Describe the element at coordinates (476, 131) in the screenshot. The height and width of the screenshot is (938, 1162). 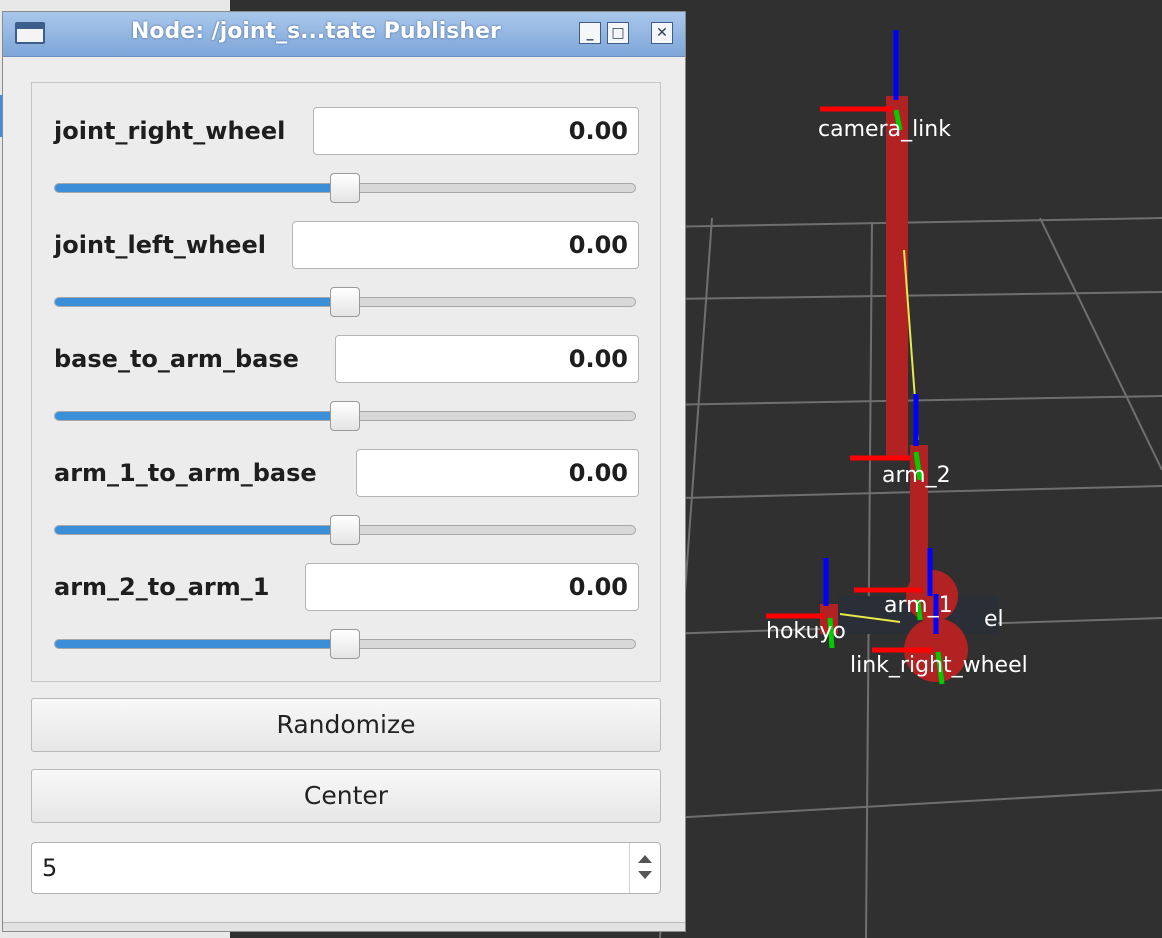
I see `joint-value-right-wheel: 0.00` at that location.